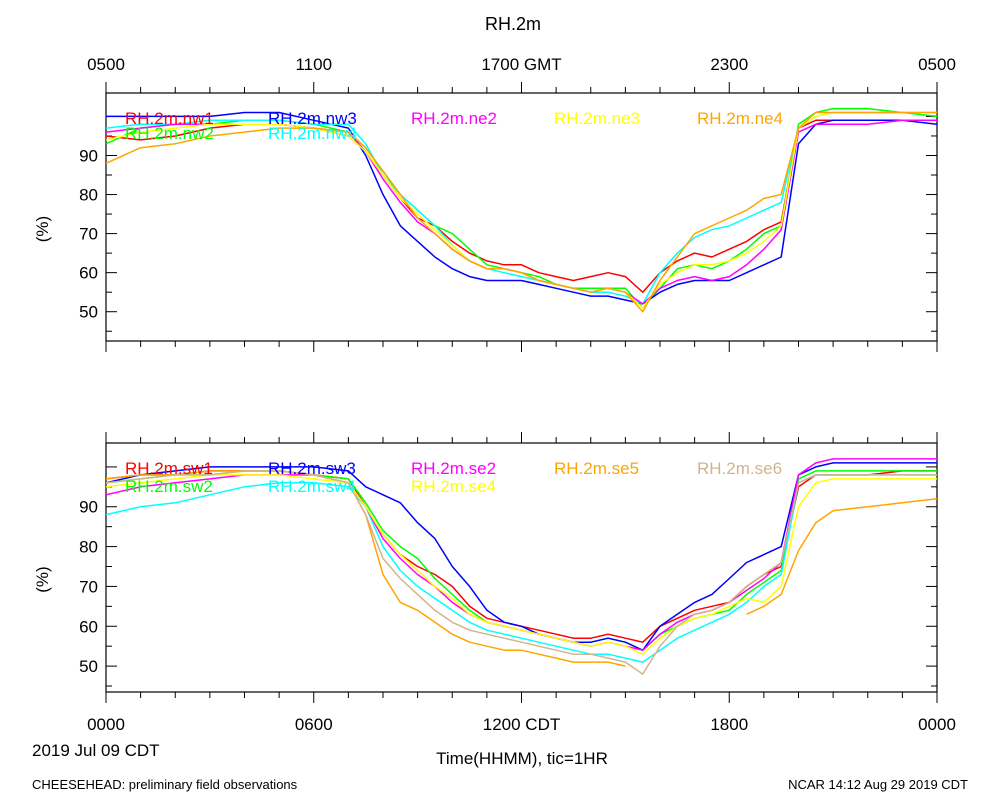 This screenshot has height=800, width=1000. I want to click on legend-entry-rh-2m-ne4: RH.2m.ne4, so click(740, 118).